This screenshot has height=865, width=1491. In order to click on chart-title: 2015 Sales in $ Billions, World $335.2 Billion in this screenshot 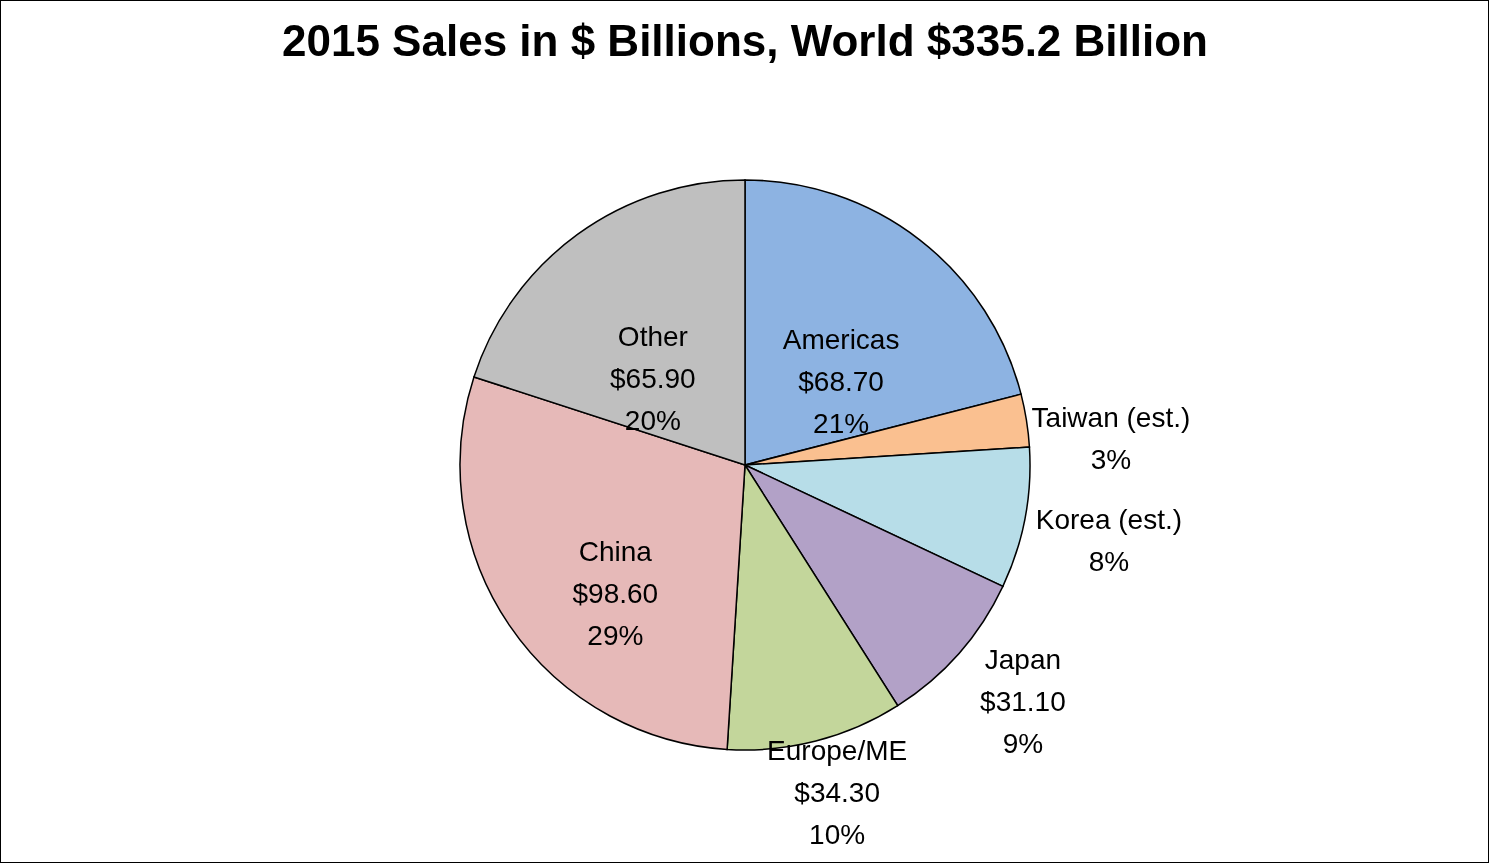, I will do `click(745, 40)`.